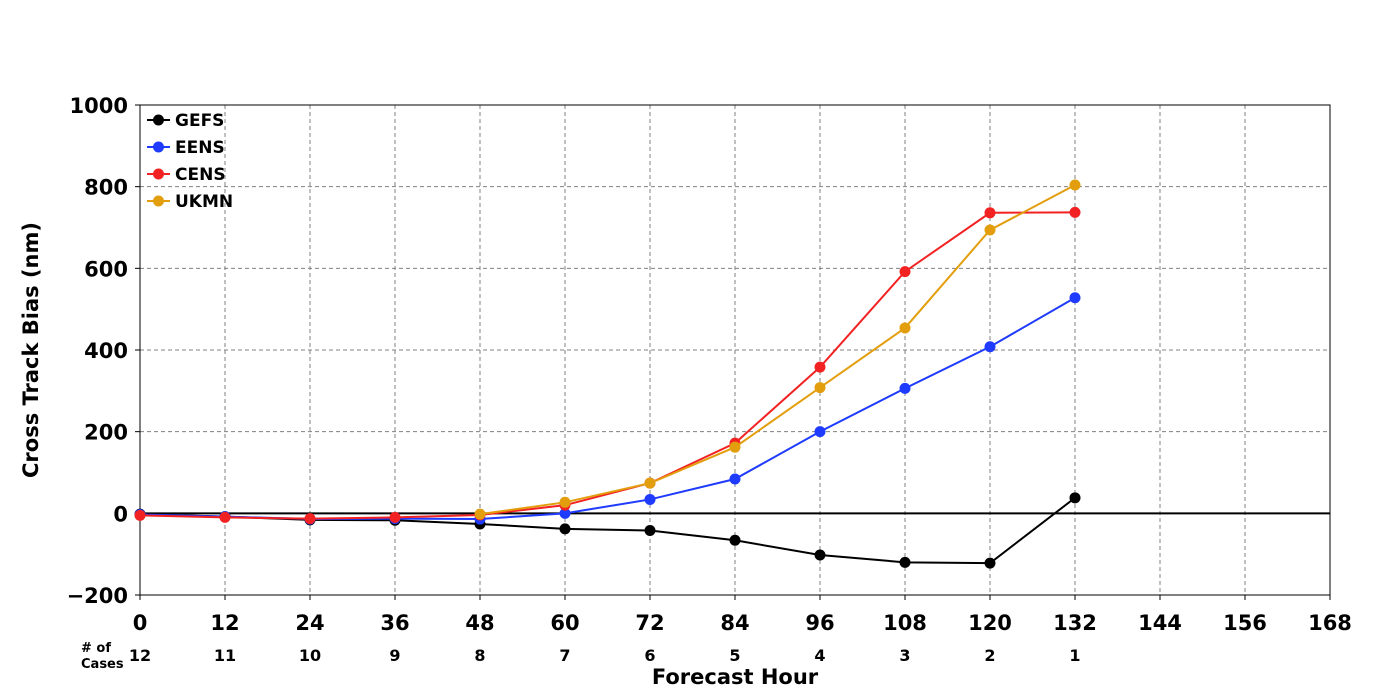  Describe the element at coordinates (309, 623) in the screenshot. I see `x-tick-label: 24` at that location.